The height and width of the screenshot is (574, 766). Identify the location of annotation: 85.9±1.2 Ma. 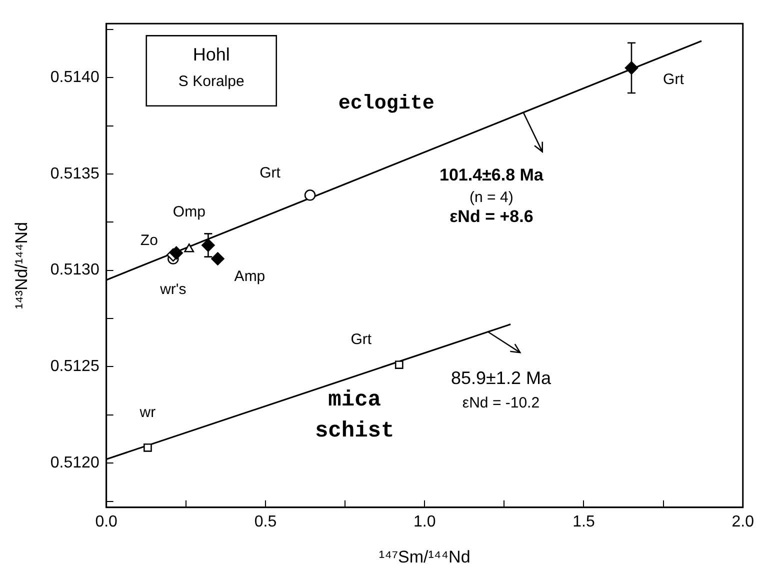
(501, 378).